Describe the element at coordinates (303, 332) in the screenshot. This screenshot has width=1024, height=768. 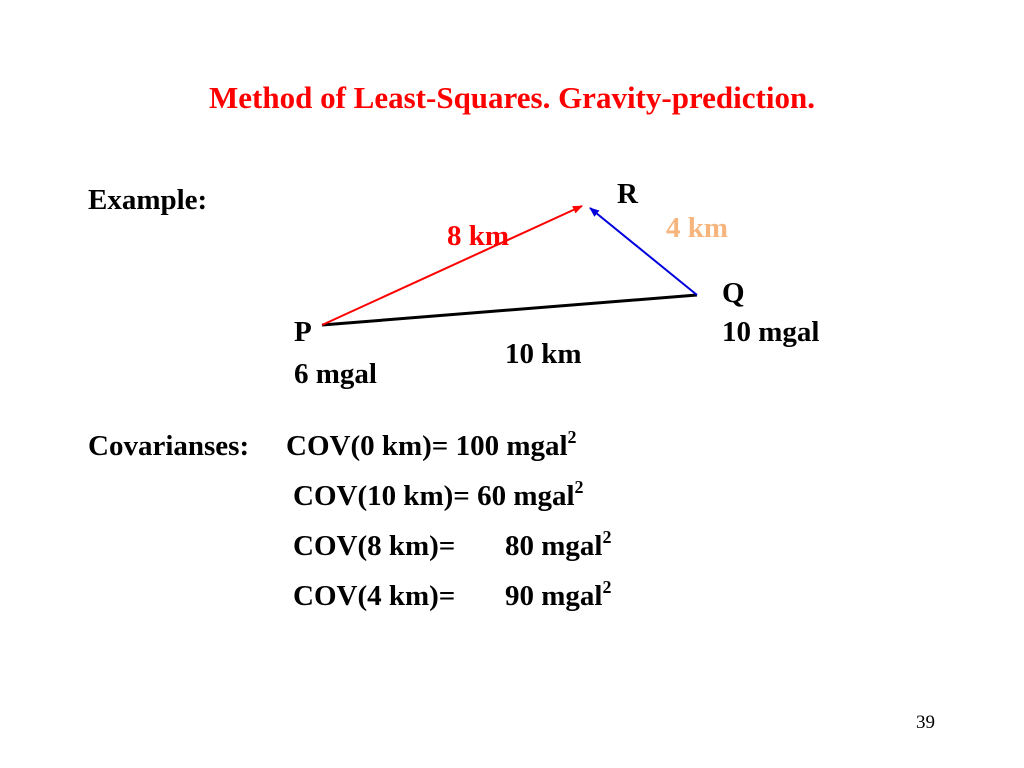
I see `point-p-label: P` at that location.